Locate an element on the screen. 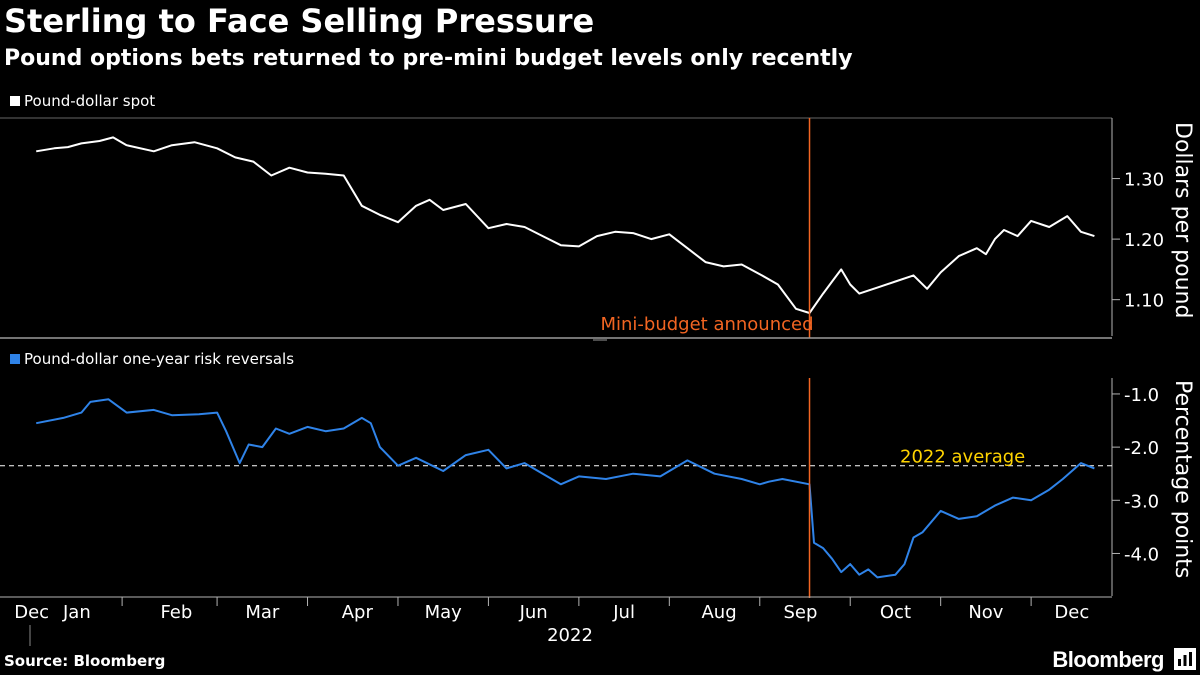 This screenshot has width=1200, height=675. source-note: Source: Bloomberg is located at coordinates (85, 661).